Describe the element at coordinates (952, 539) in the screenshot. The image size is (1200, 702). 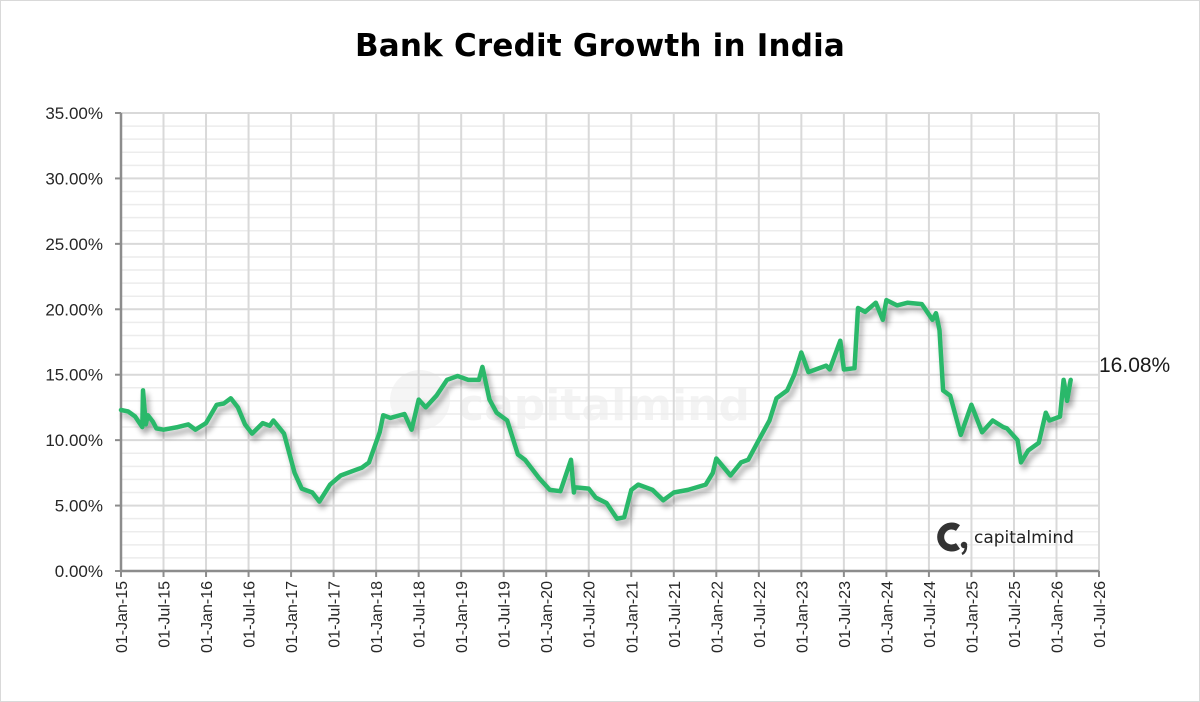
I see `capitalmind-c-logo-icon` at that location.